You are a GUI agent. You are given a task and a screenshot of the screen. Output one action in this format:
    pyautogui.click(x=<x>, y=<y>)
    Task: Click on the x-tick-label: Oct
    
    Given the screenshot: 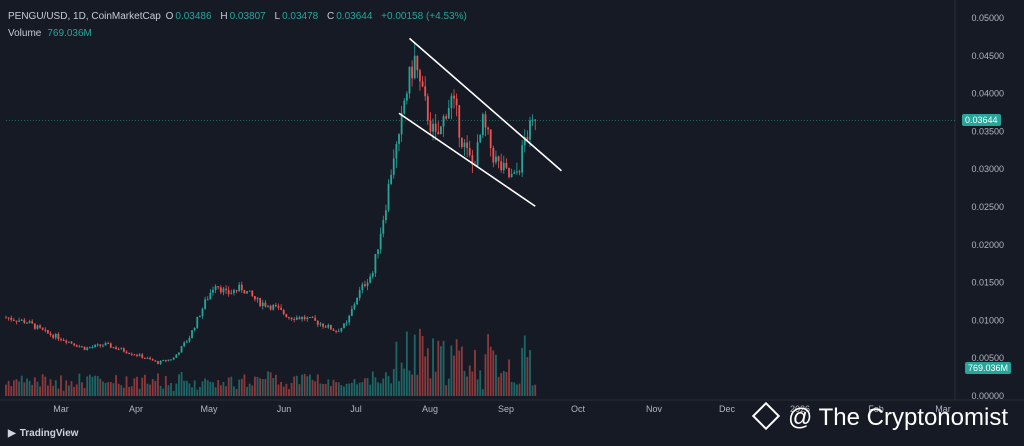 What is the action you would take?
    pyautogui.click(x=578, y=409)
    